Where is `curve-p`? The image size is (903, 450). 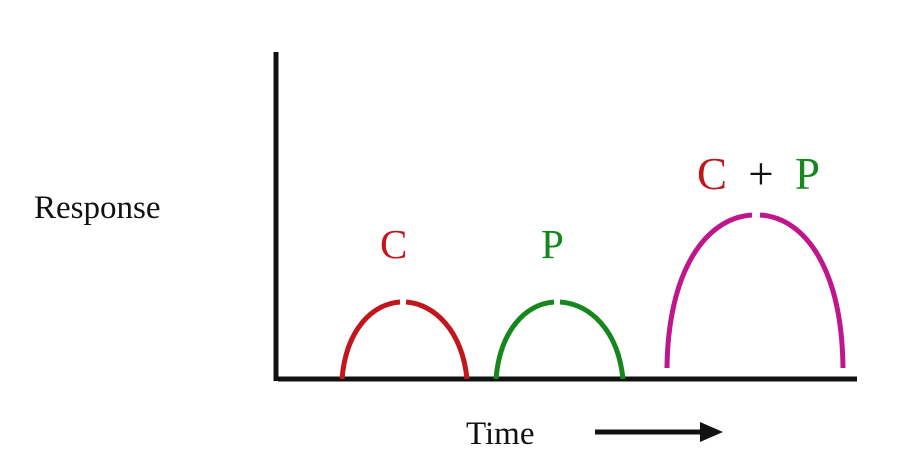 curve-p is located at coordinates (559, 339).